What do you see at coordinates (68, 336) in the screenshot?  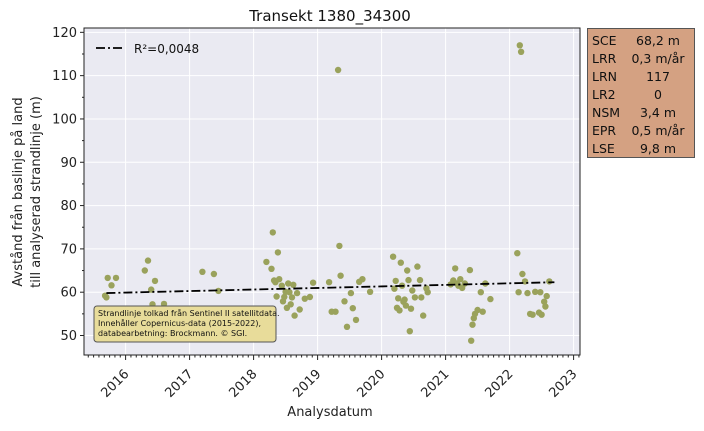 I see `y-tick-label: 50` at bounding box center [68, 336].